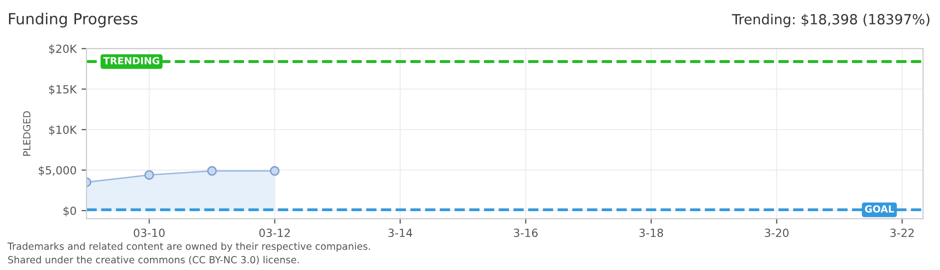  Describe the element at coordinates (776, 233) in the screenshot. I see `x-tick-label: 3-20` at that location.